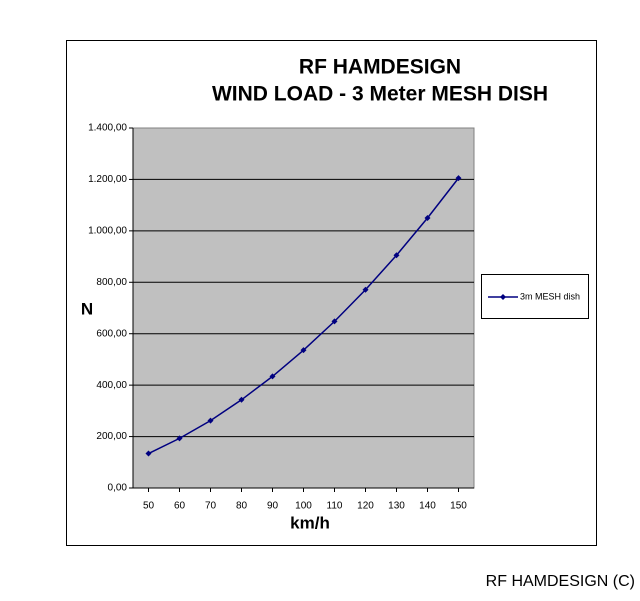  I want to click on footer: RF HAMDESIGN (C), so click(560, 581).